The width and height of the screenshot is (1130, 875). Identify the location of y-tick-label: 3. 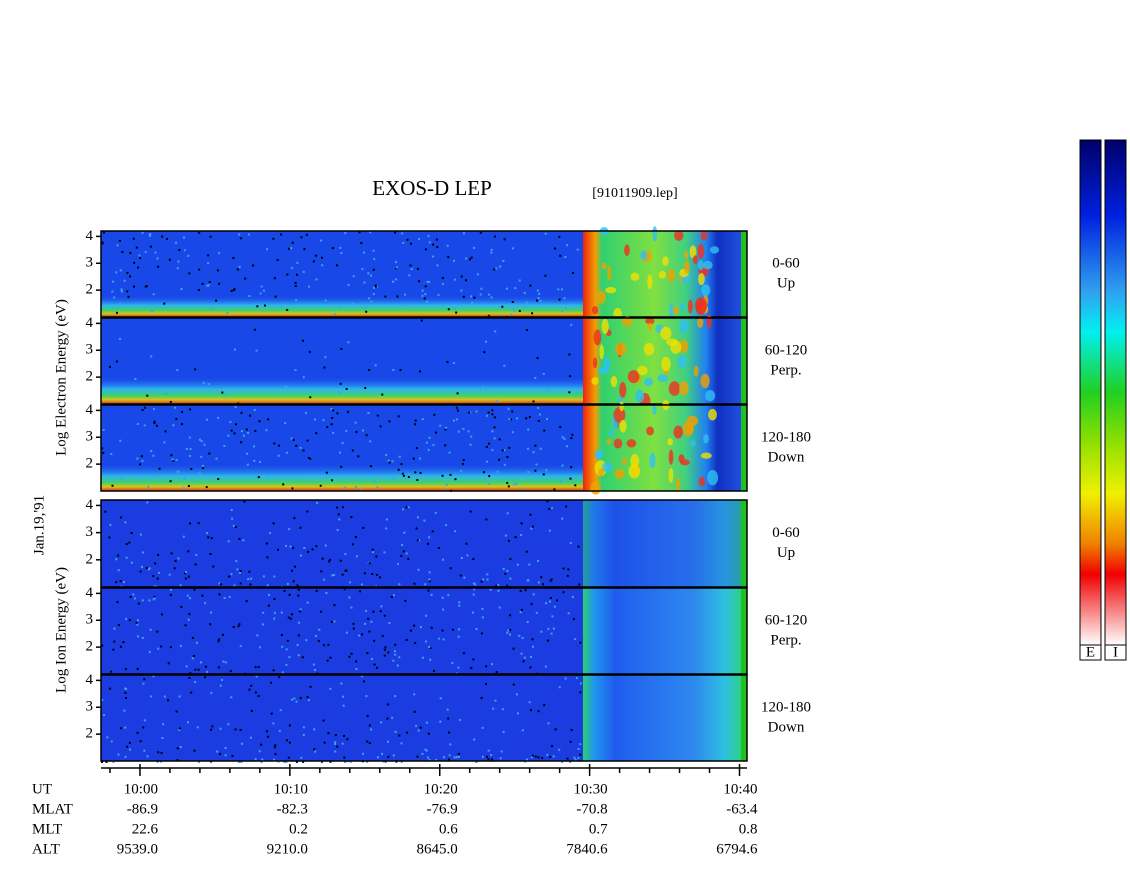
(90, 532).